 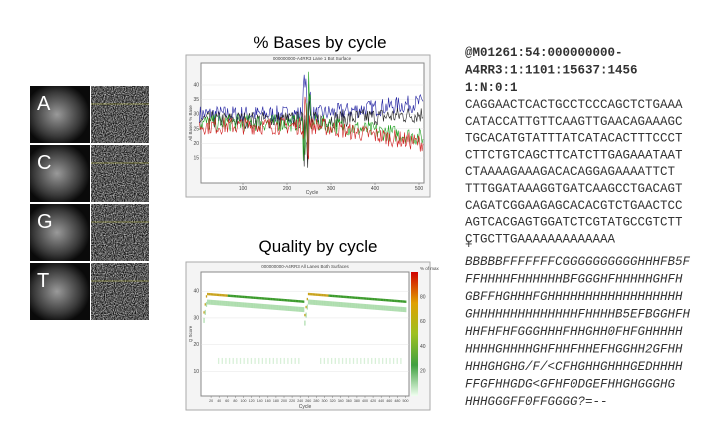 What do you see at coordinates (419, 189) in the screenshot?
I see `x-tick-label: 500` at bounding box center [419, 189].